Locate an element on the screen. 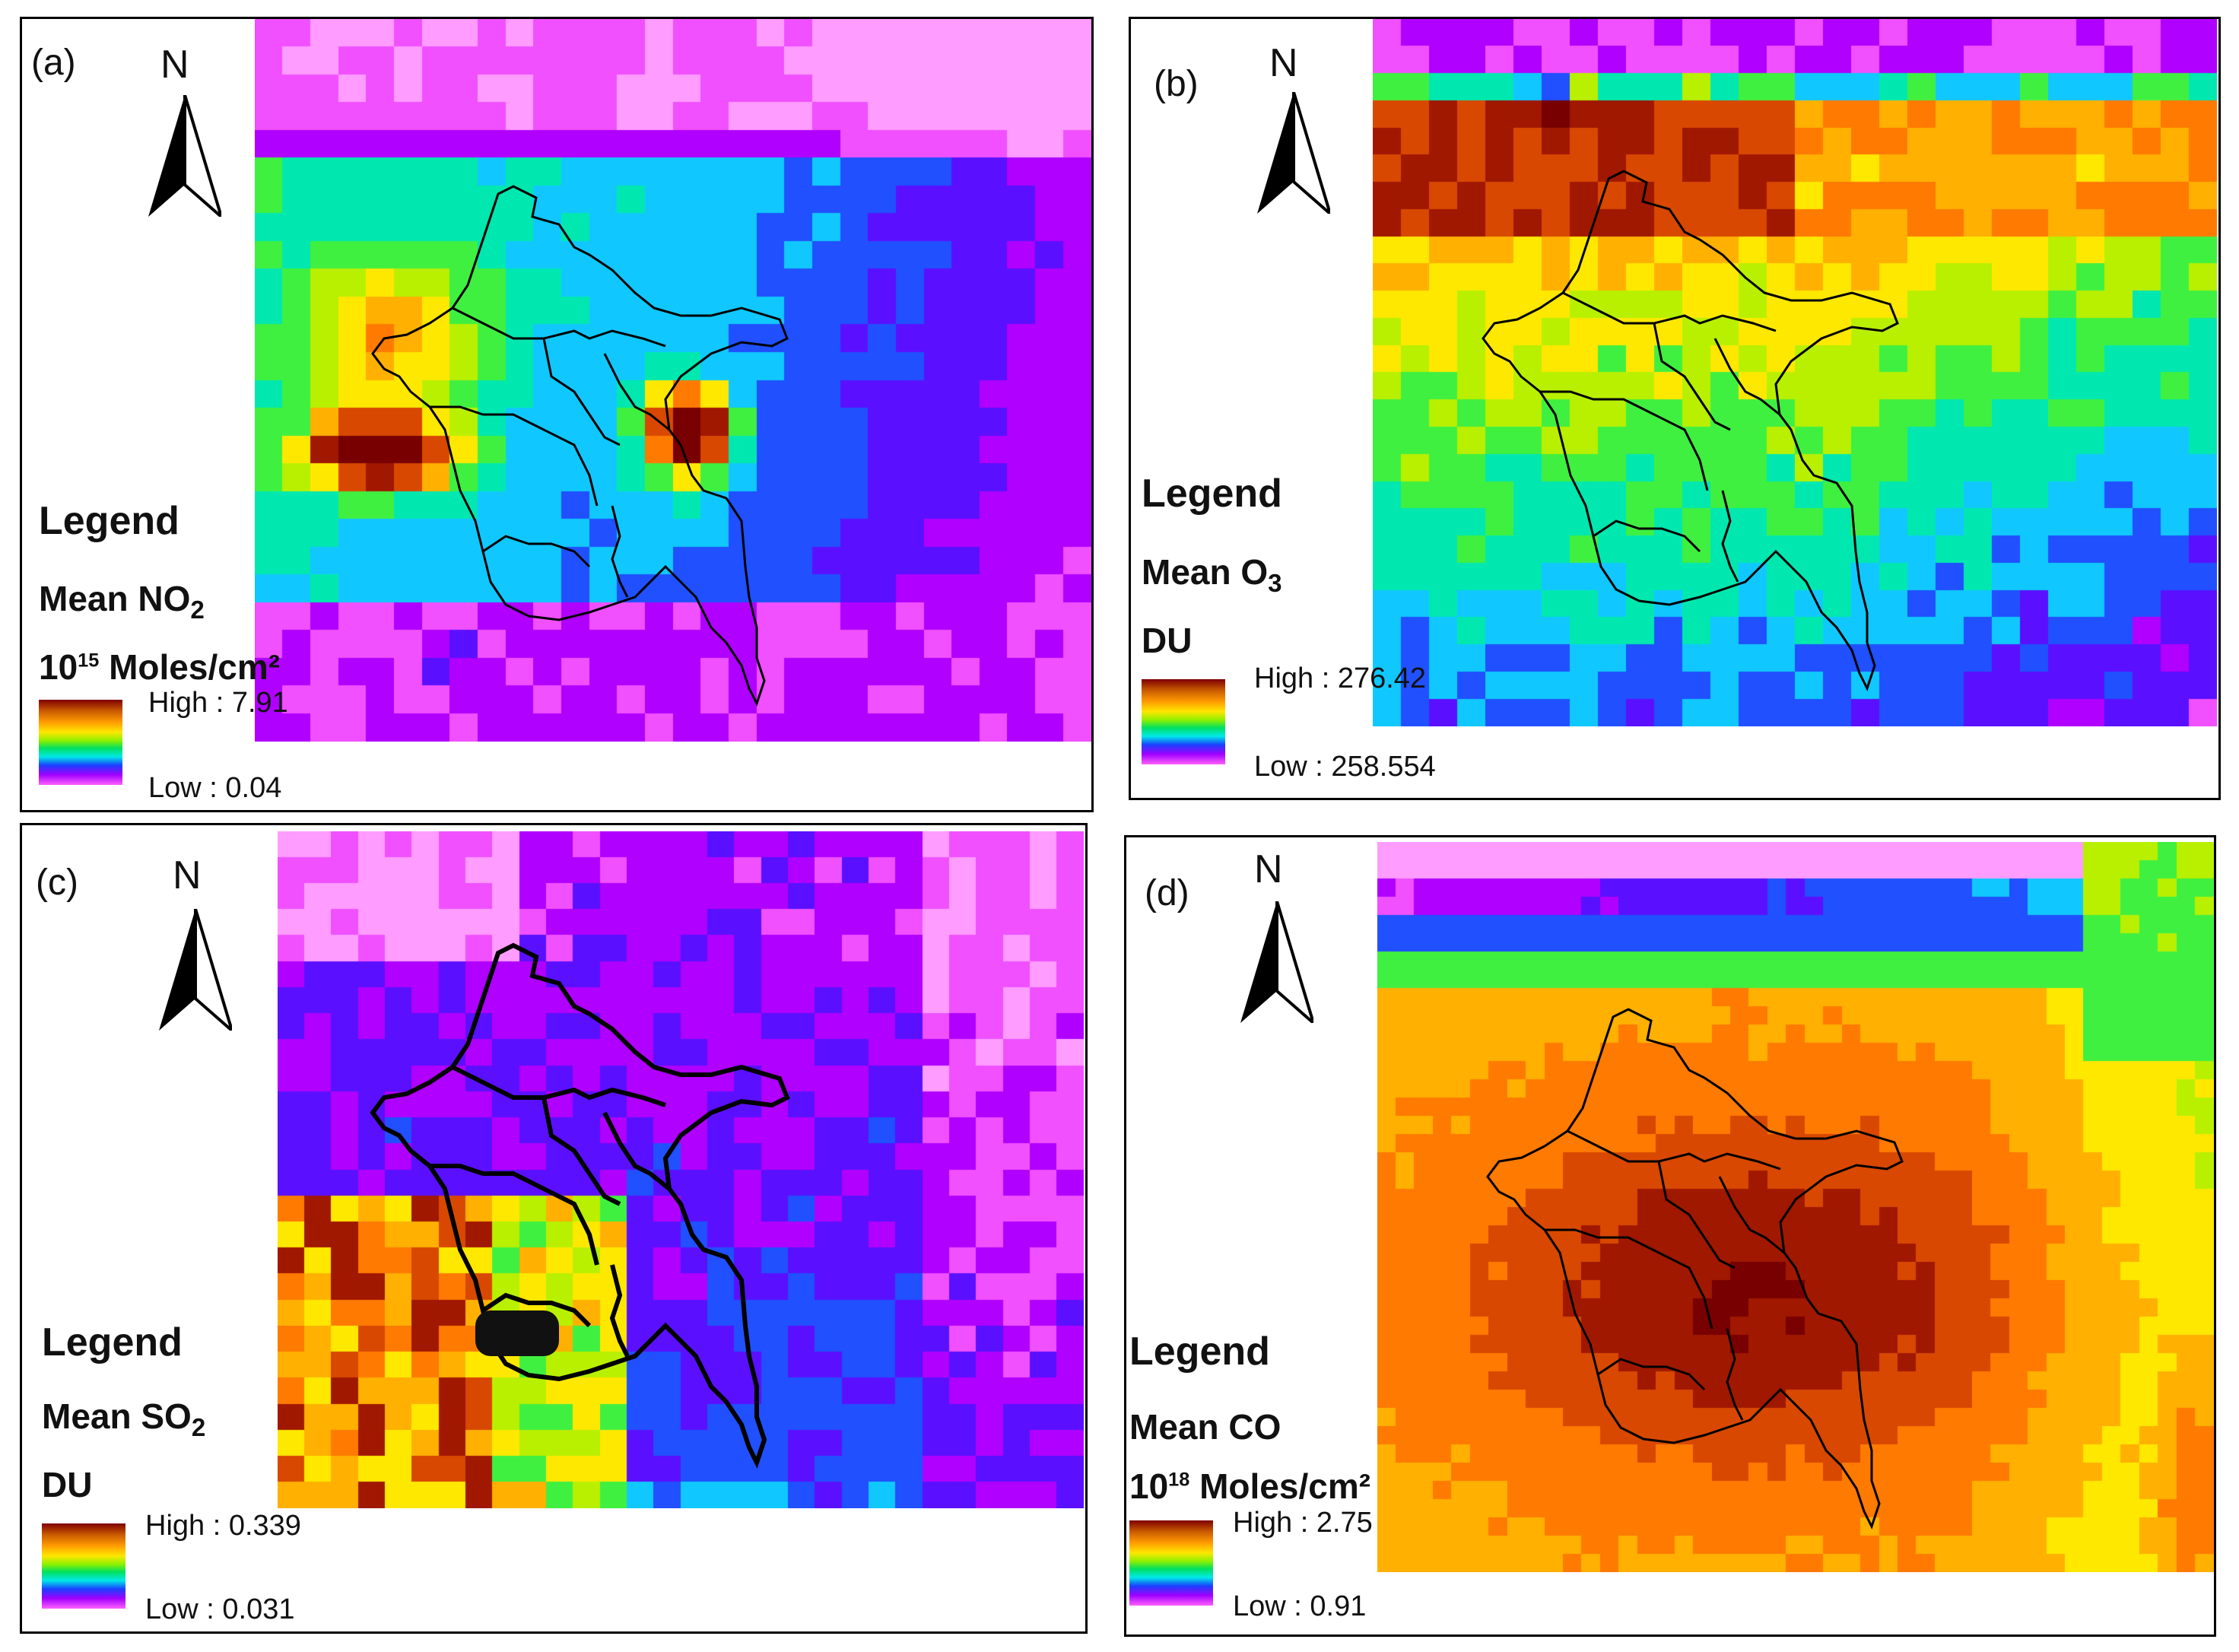  legend-variable: Mean CO is located at coordinates (1205, 1427).